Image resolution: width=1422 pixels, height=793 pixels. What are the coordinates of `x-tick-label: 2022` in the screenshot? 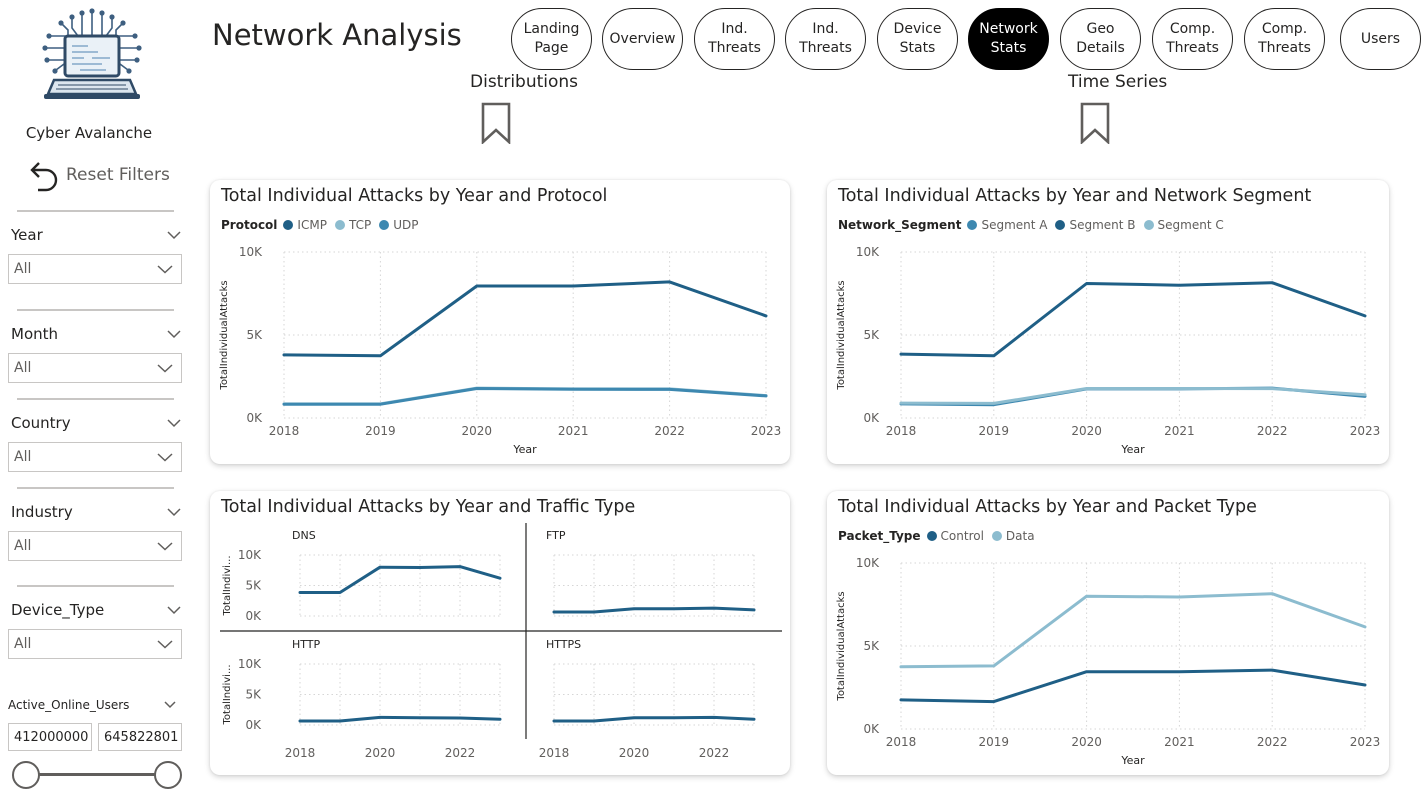 It's located at (1272, 431).